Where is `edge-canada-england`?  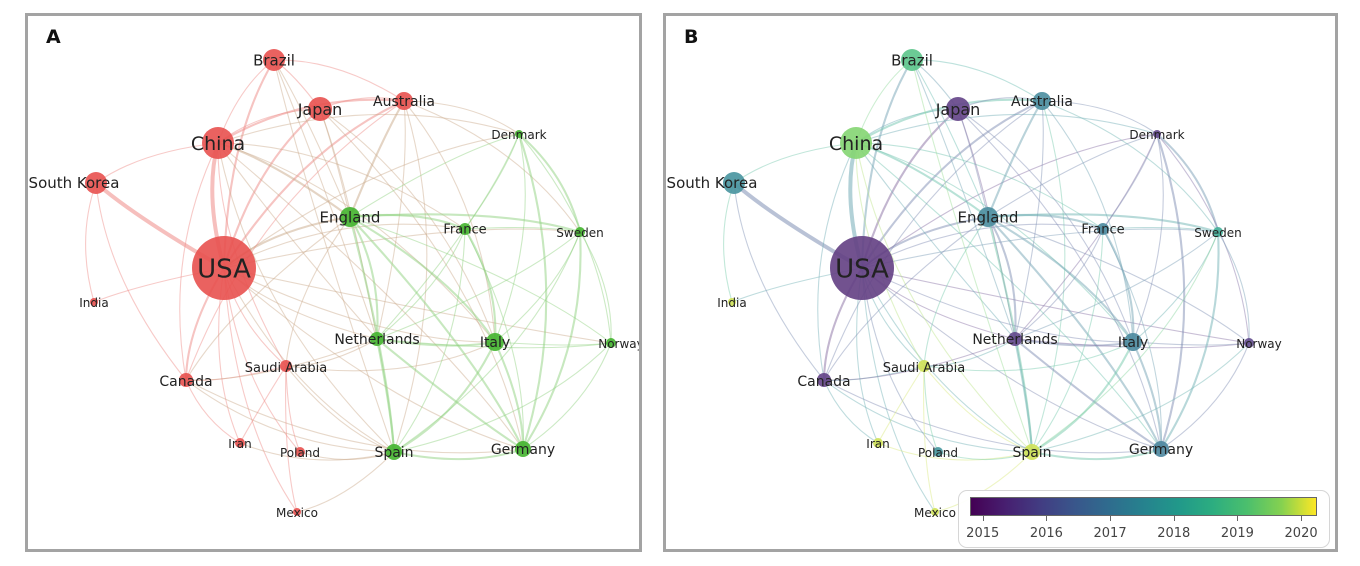
edge-canada-england is located at coordinates (906, 298).